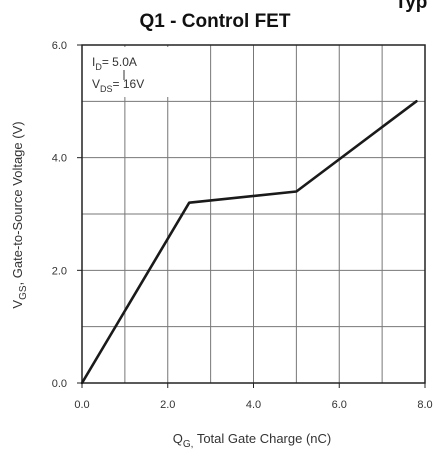 The width and height of the screenshot is (435, 458). What do you see at coordinates (59, 46) in the screenshot?
I see `y-tick-label: 6.0` at bounding box center [59, 46].